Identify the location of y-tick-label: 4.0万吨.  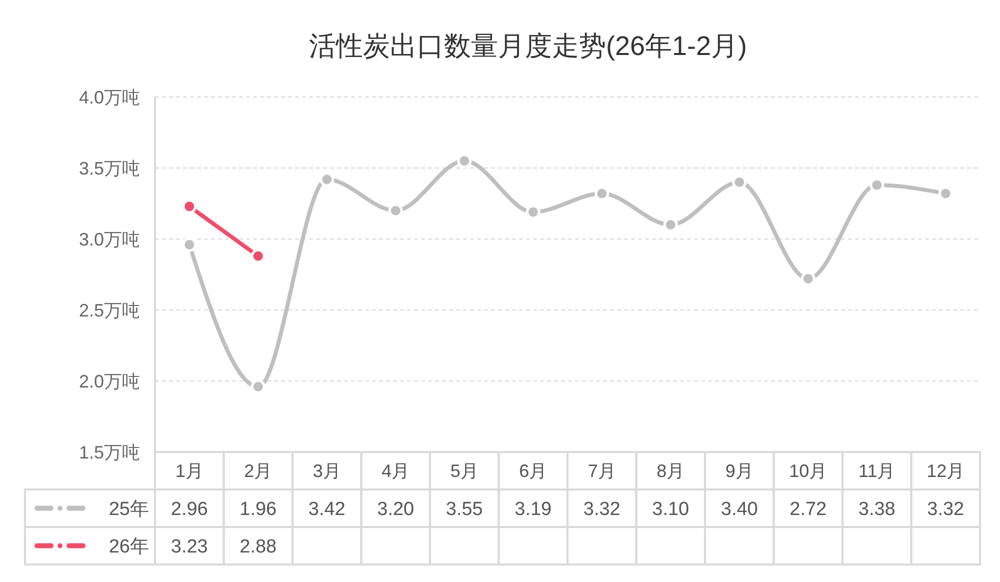
(109, 97).